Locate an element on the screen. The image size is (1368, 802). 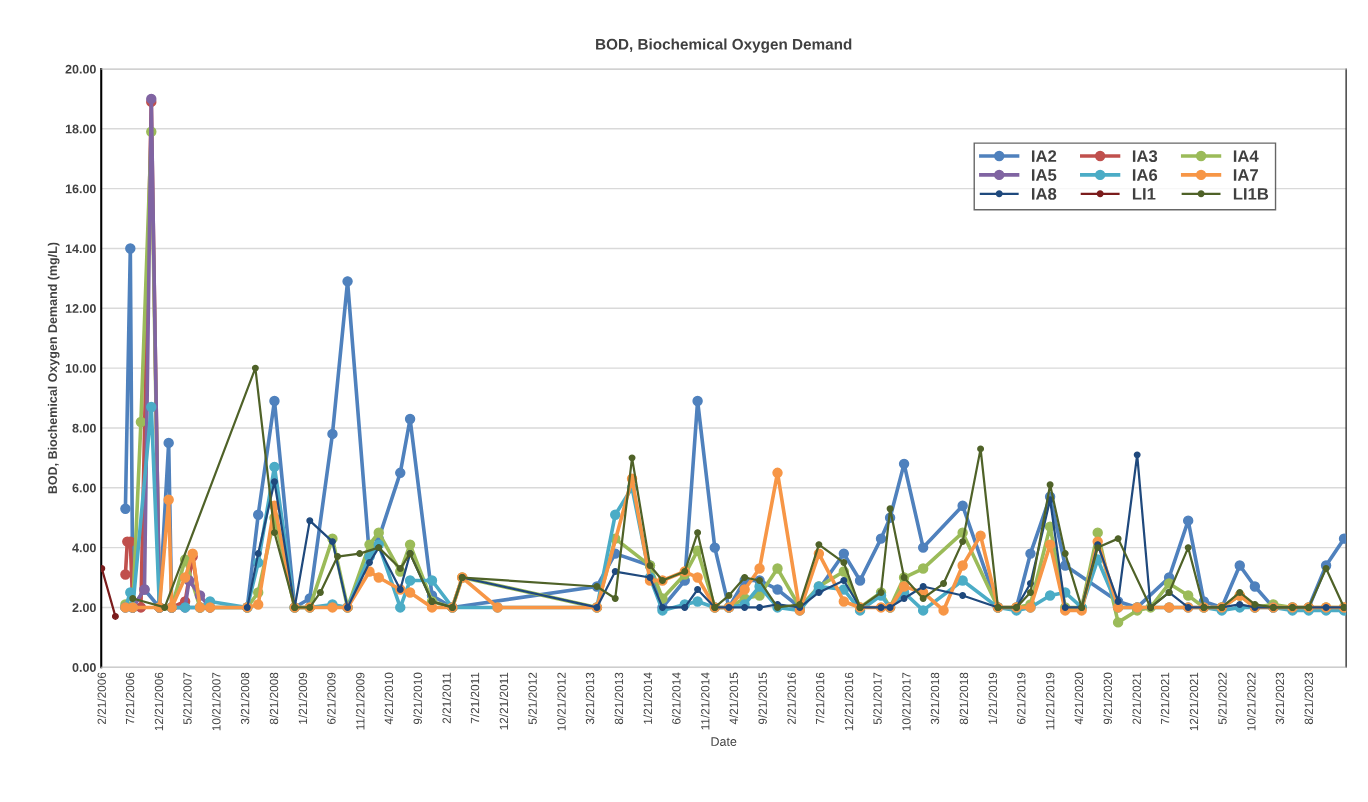
x-tick-label: 4/21/2020 is located at coordinates (1079, 698).